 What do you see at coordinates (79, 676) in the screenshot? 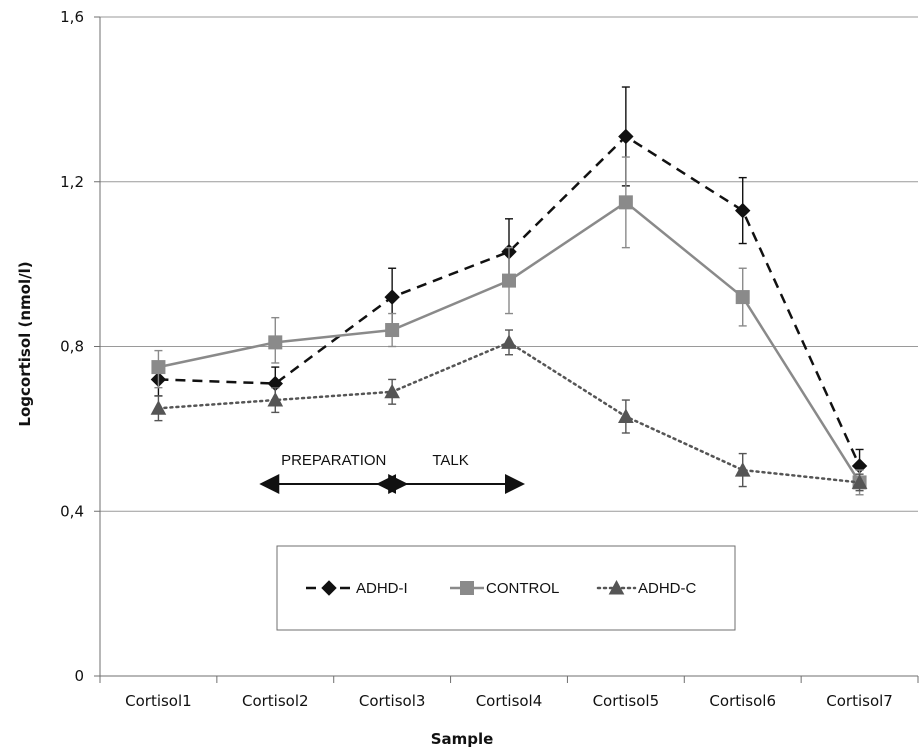
I see `y-axis-tick-label: 0` at bounding box center [79, 676].